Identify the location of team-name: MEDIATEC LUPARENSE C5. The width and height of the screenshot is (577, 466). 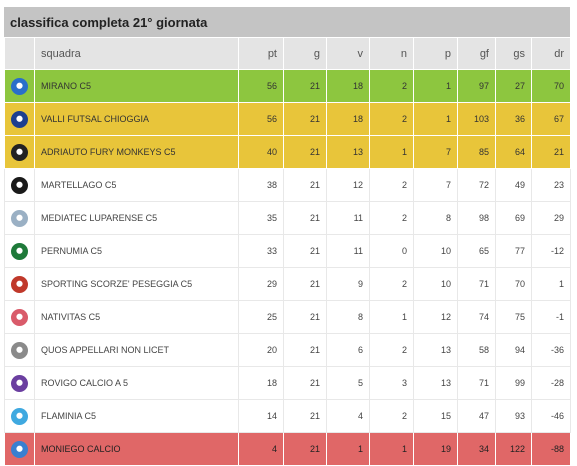
(136, 218).